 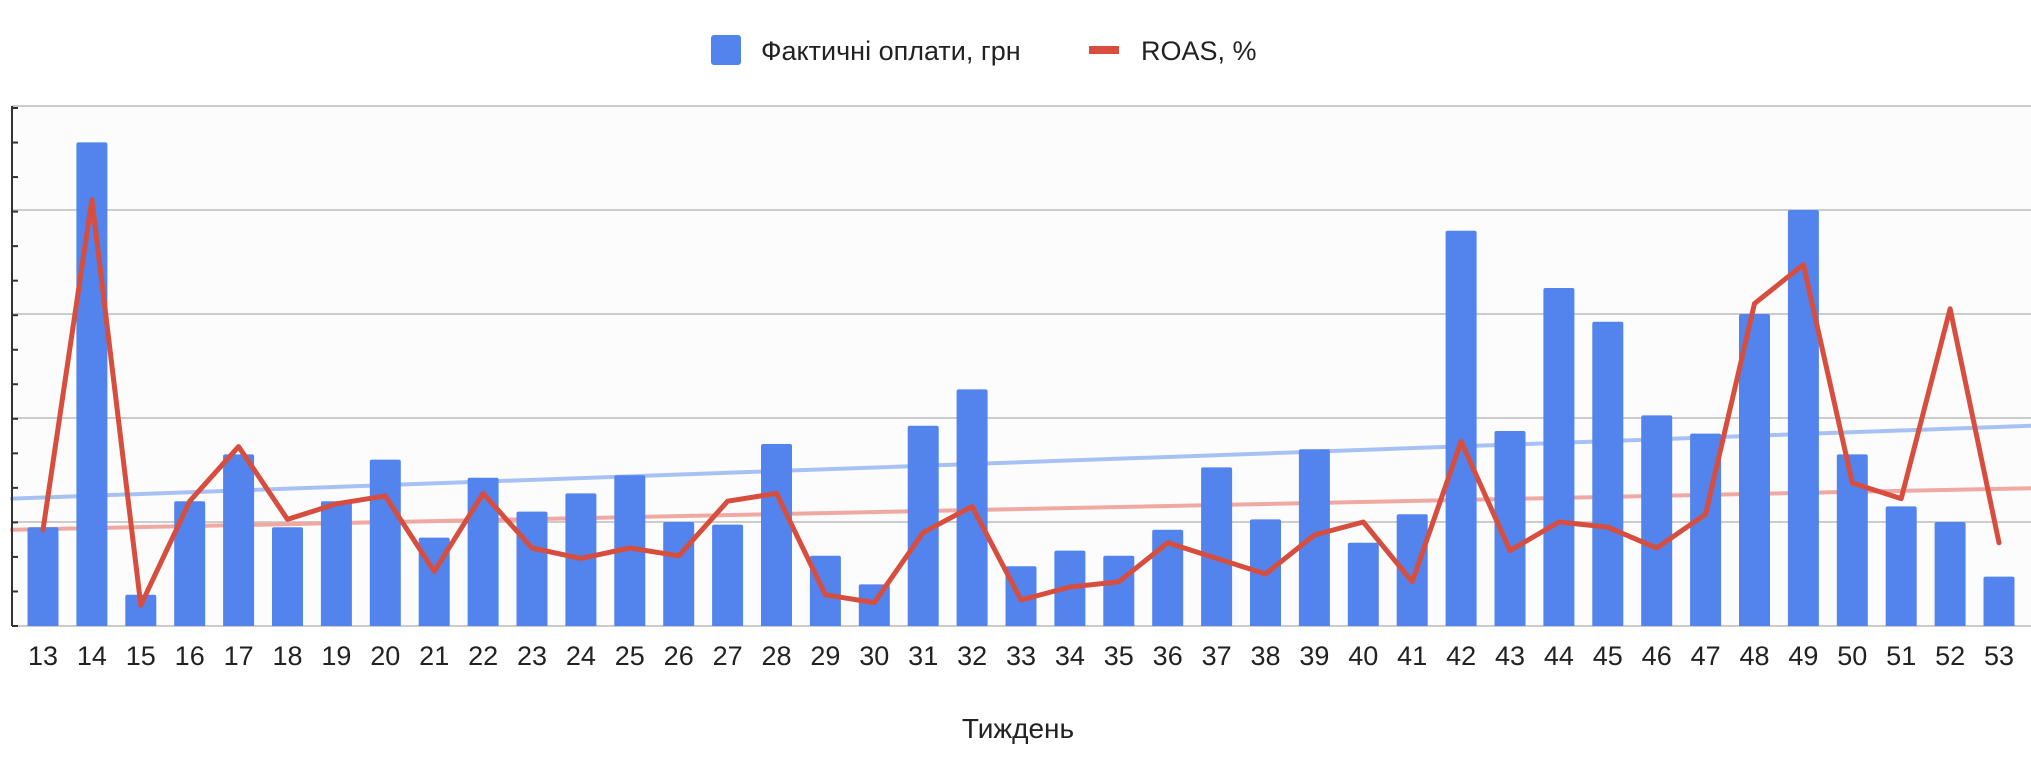 What do you see at coordinates (1363, 656) in the screenshot?
I see `x-tick-label: 40` at bounding box center [1363, 656].